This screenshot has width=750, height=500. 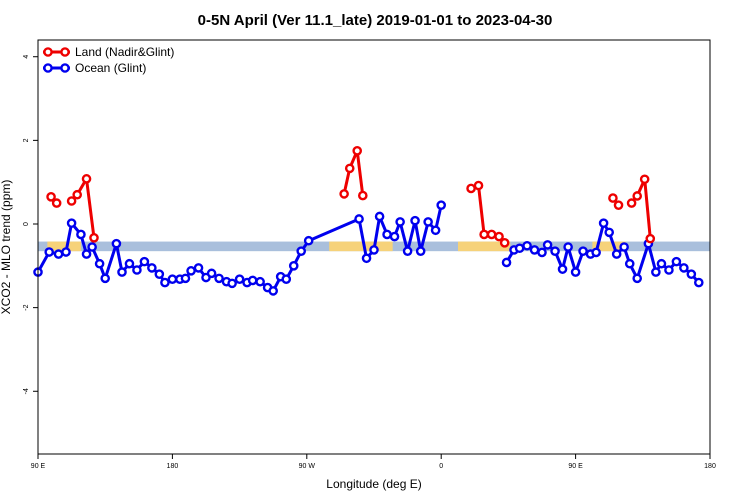 What do you see at coordinates (26, 57) in the screenshot?
I see `y-tick-label: 4` at bounding box center [26, 57].